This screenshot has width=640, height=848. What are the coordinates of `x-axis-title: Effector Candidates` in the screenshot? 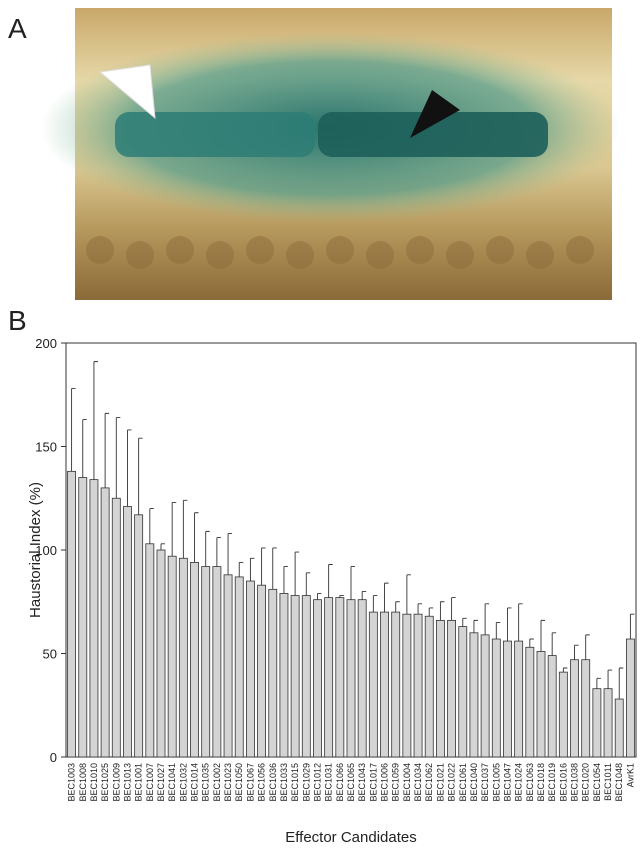 It's located at (350, 837).